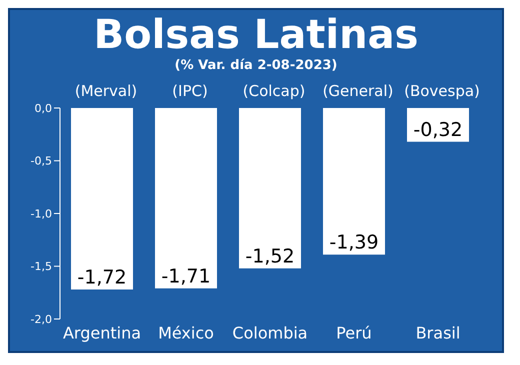 The height and width of the screenshot is (365, 520). I want to click on text: (Colcap), so click(274, 91).